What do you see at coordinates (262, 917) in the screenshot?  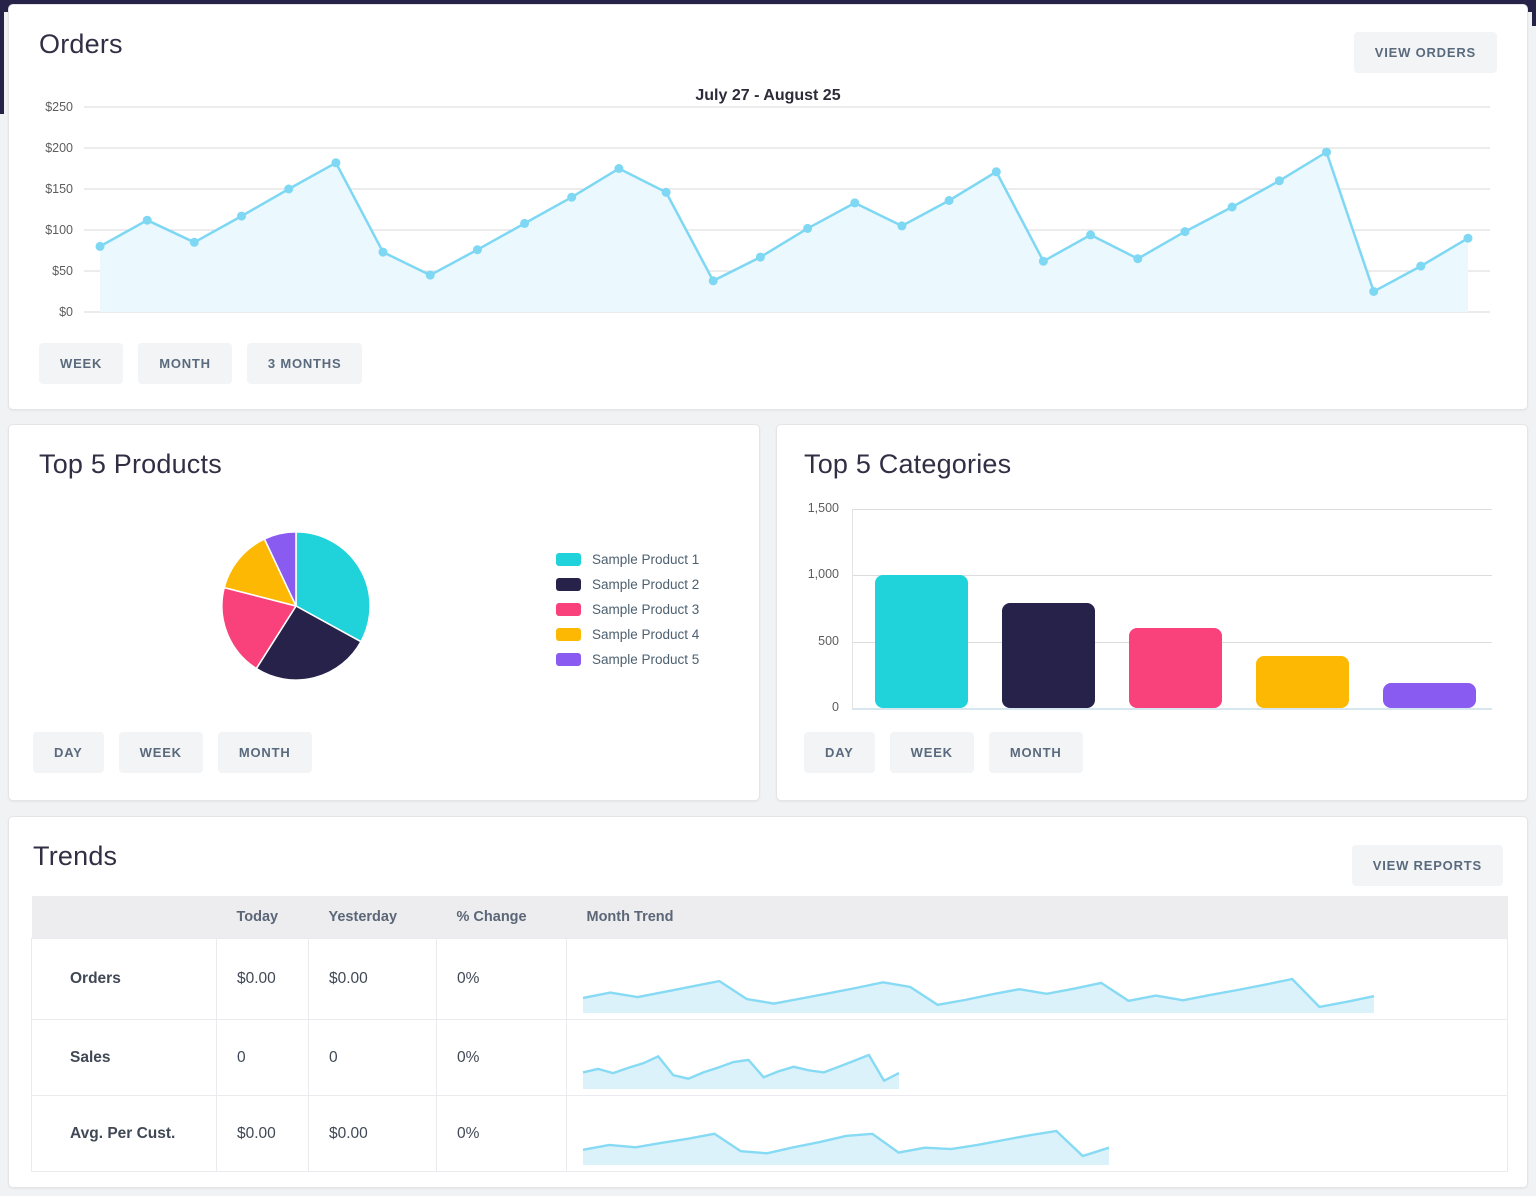 I see `column-header-today: Today` at bounding box center [262, 917].